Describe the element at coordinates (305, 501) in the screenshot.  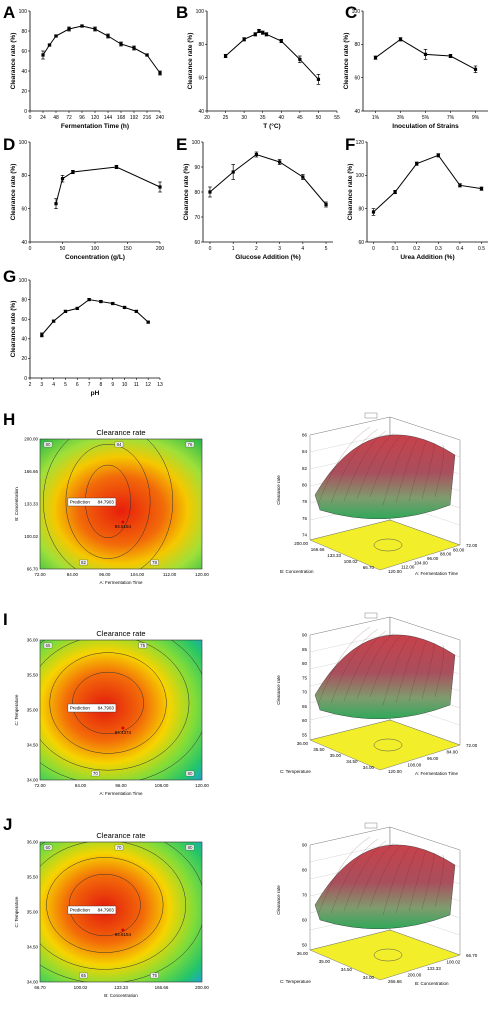
I see `z-tick-label: 78` at that location.